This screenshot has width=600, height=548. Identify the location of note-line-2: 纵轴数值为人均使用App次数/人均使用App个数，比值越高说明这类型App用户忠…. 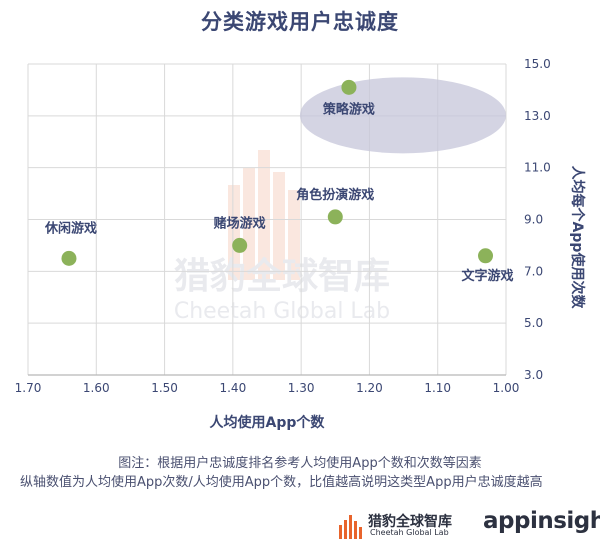
(281, 482).